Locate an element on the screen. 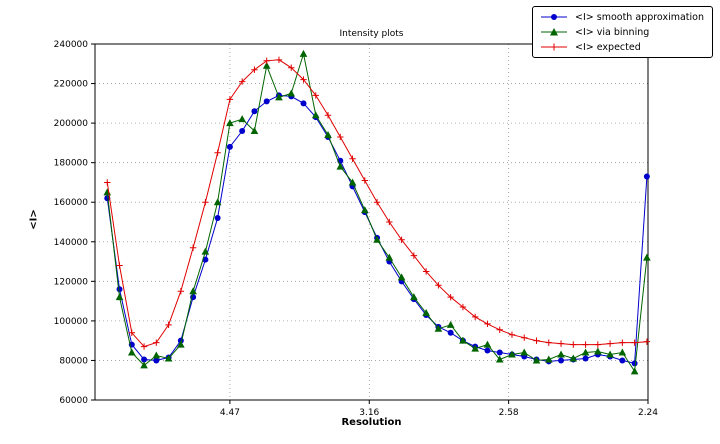 The image size is (720, 444). legend-line-circle-icon is located at coordinates (554, 17).